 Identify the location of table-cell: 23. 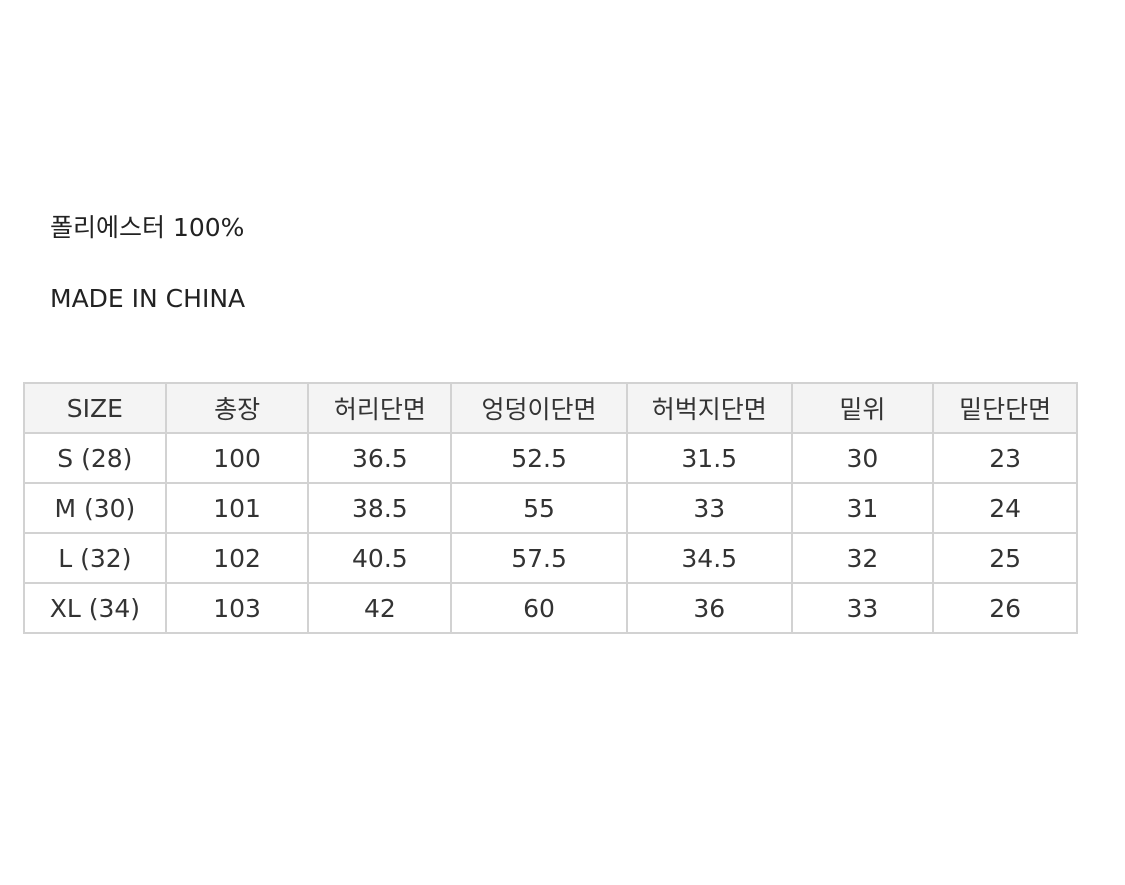
(1005, 458).